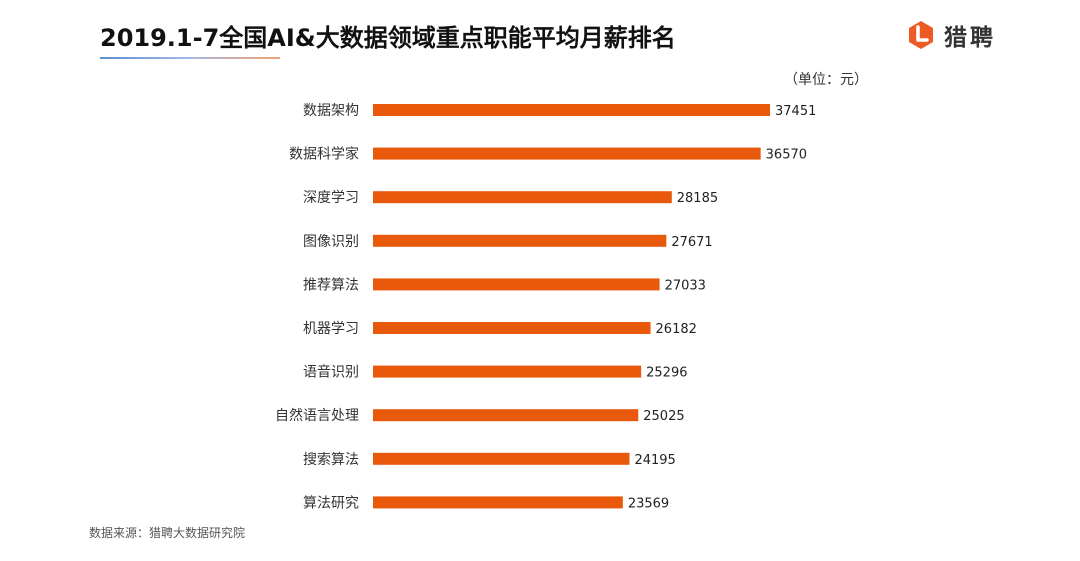 Image resolution: width=1080 pixels, height=561 pixels. I want to click on value-label: 24195, so click(654, 460).